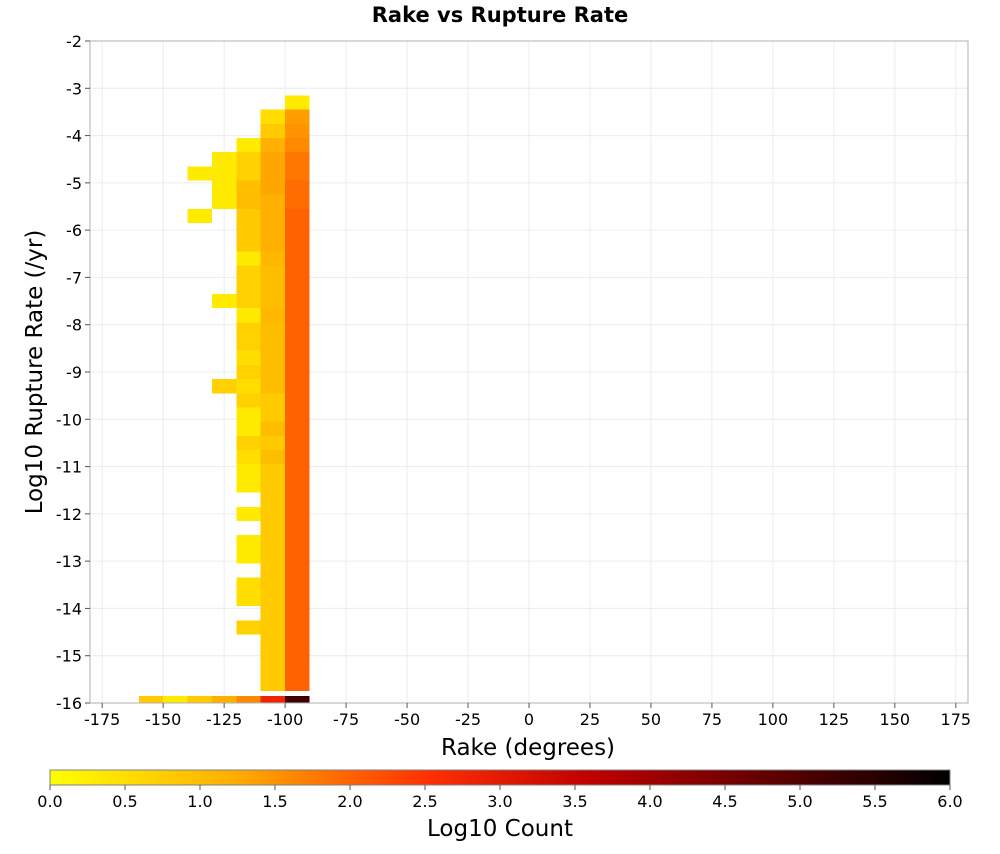 Image resolution: width=1000 pixels, height=854 pixels. I want to click on x-tick-label: -175, so click(102, 719).